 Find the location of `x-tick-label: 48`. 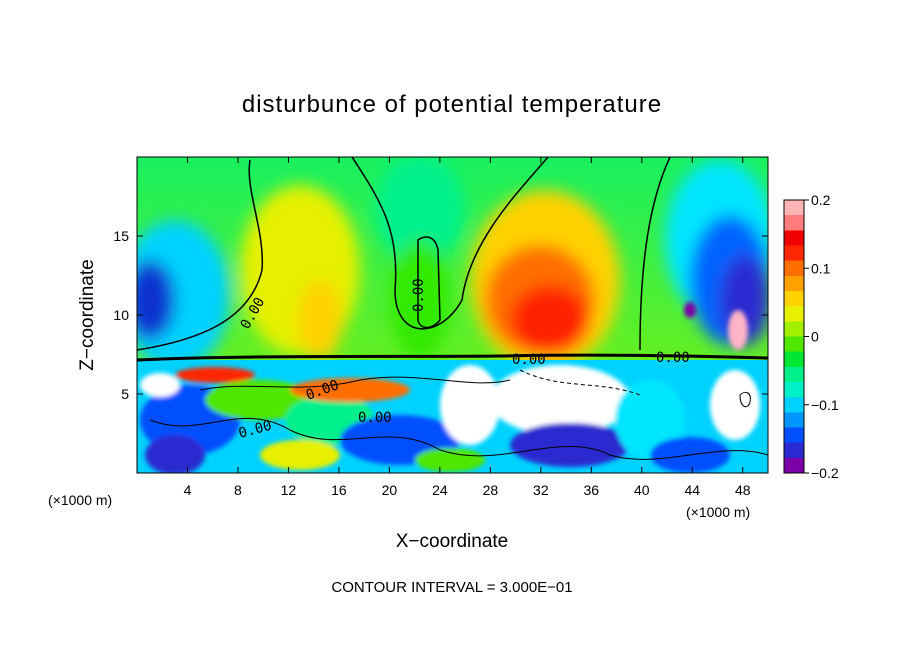

x-tick-label: 48 is located at coordinates (743, 490).